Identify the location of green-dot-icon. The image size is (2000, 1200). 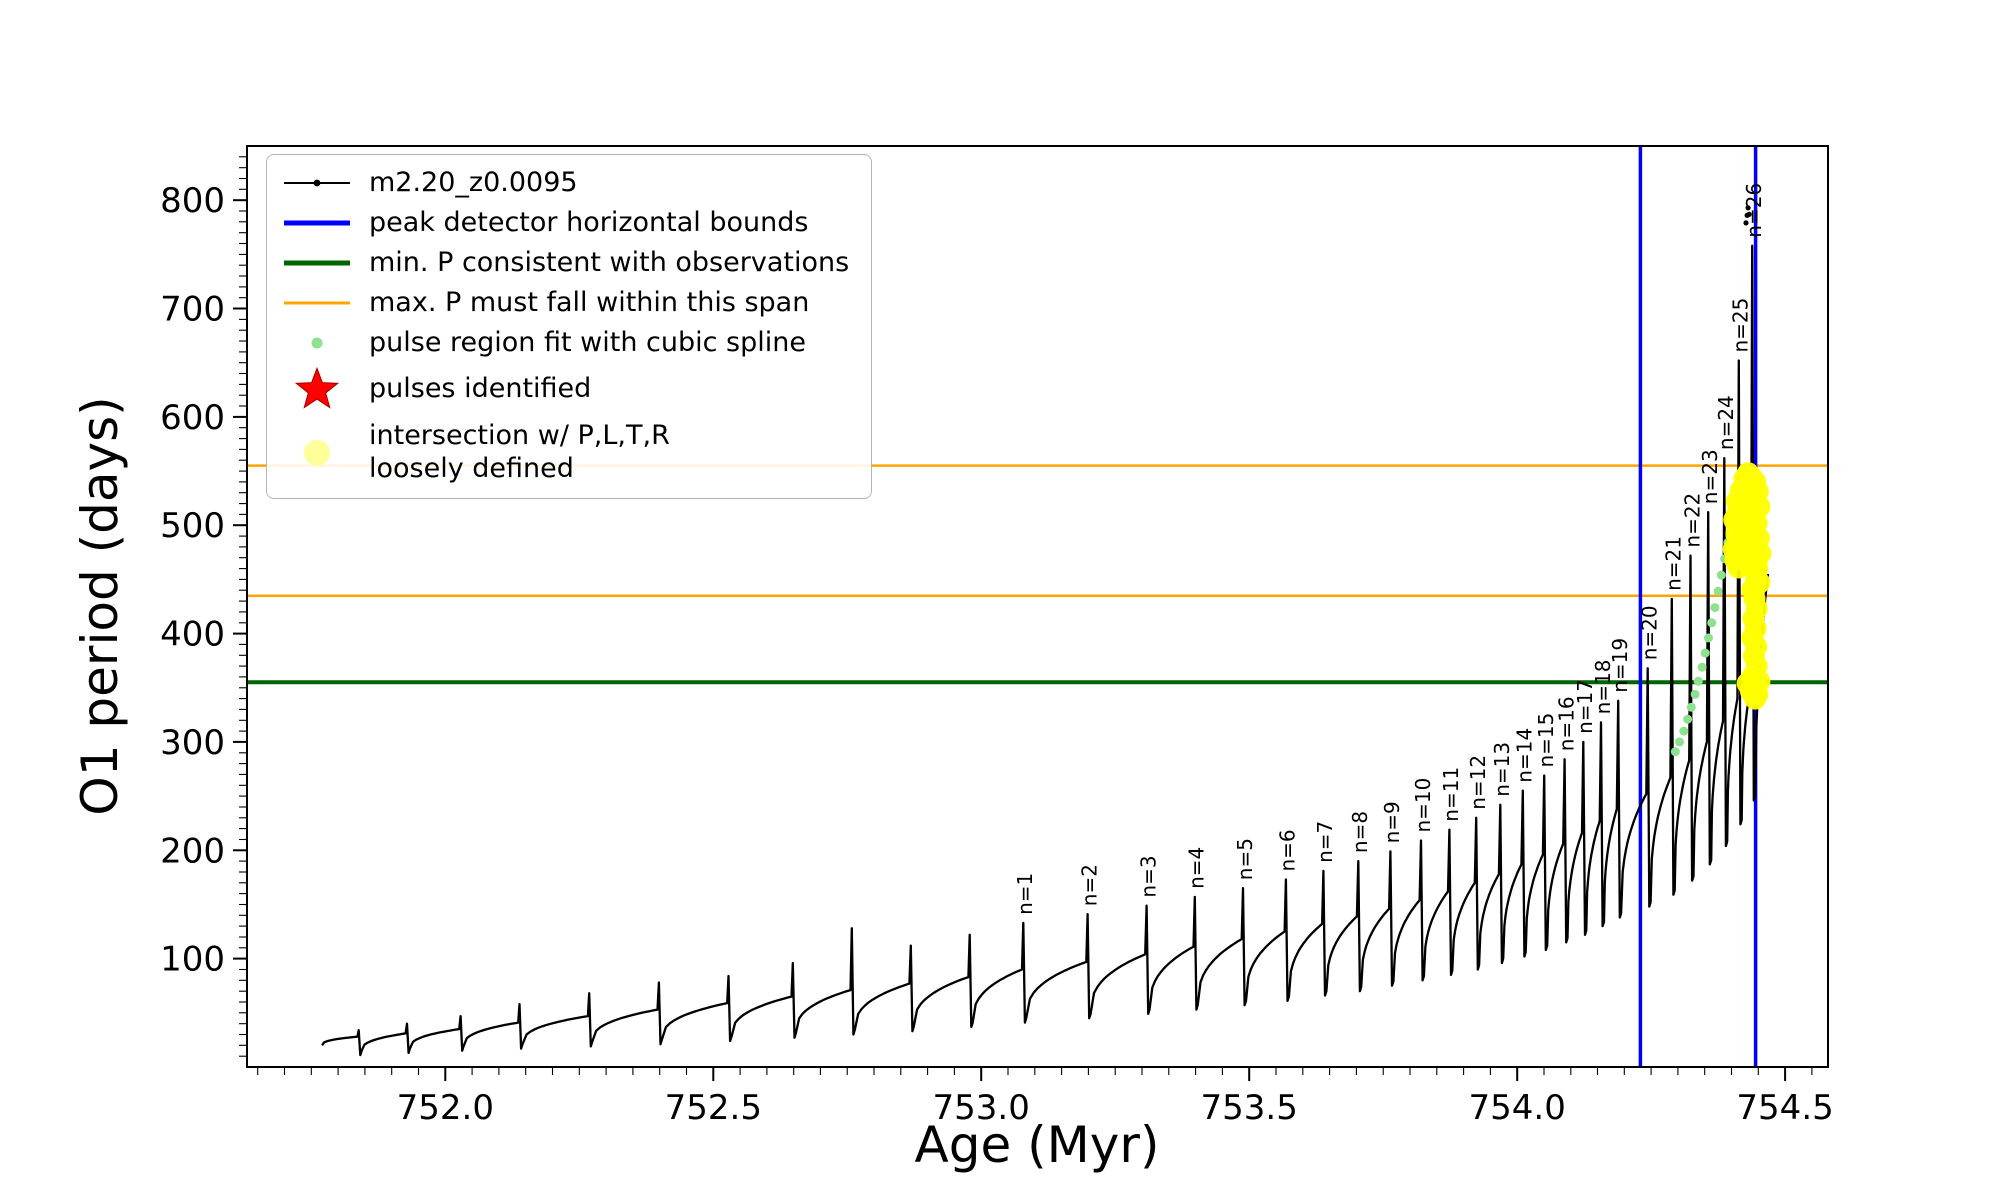
(317, 343).